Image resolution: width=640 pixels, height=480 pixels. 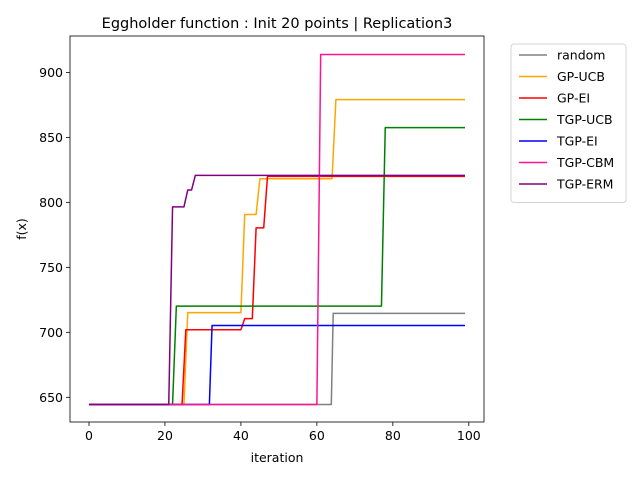 I want to click on x-tick-label: 80, so click(x=393, y=435).